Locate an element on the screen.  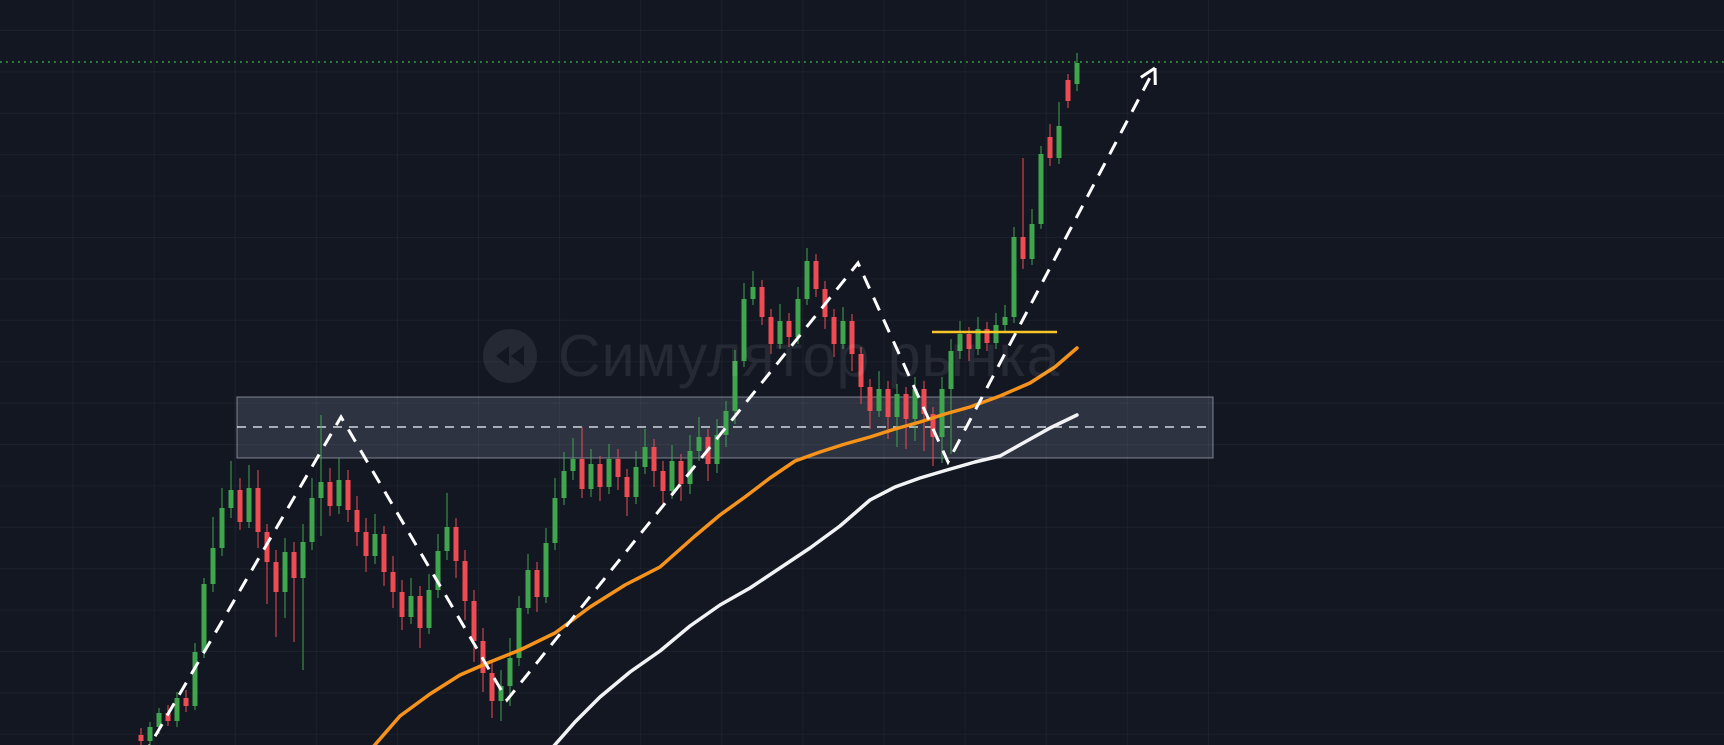
ma-white-line is located at coordinates (815, 579).